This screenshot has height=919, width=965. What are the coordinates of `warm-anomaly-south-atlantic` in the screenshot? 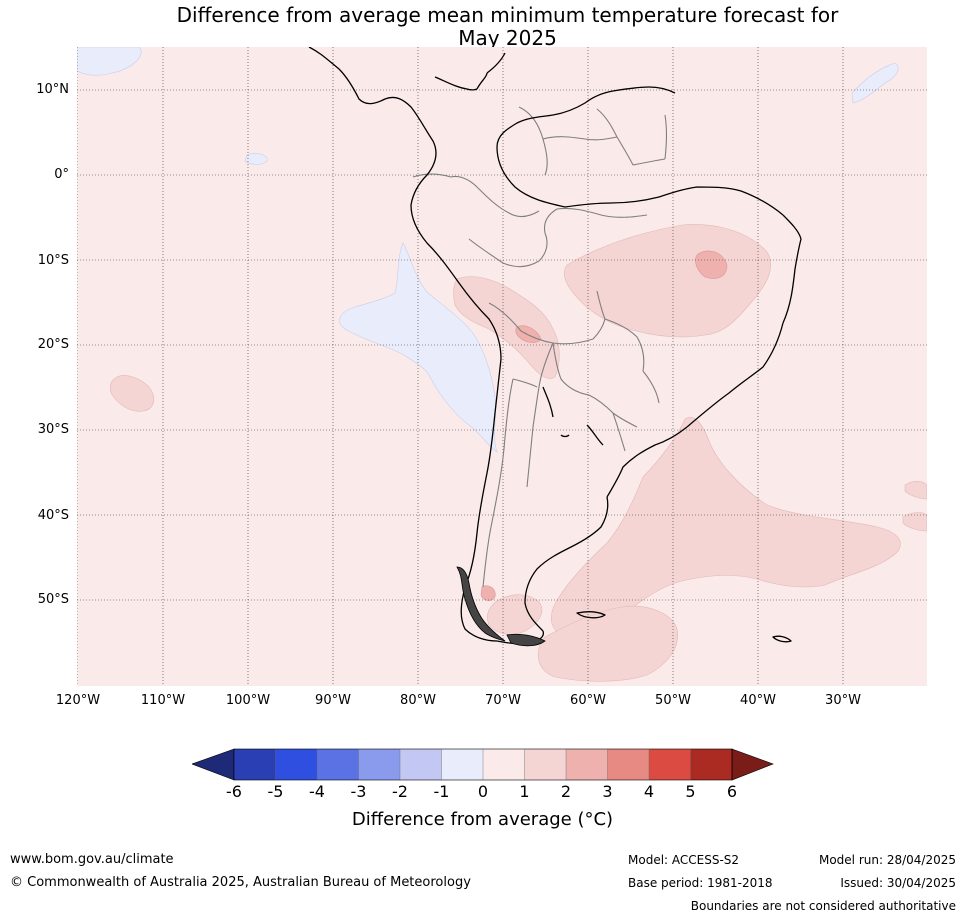 It's located at (726, 527).